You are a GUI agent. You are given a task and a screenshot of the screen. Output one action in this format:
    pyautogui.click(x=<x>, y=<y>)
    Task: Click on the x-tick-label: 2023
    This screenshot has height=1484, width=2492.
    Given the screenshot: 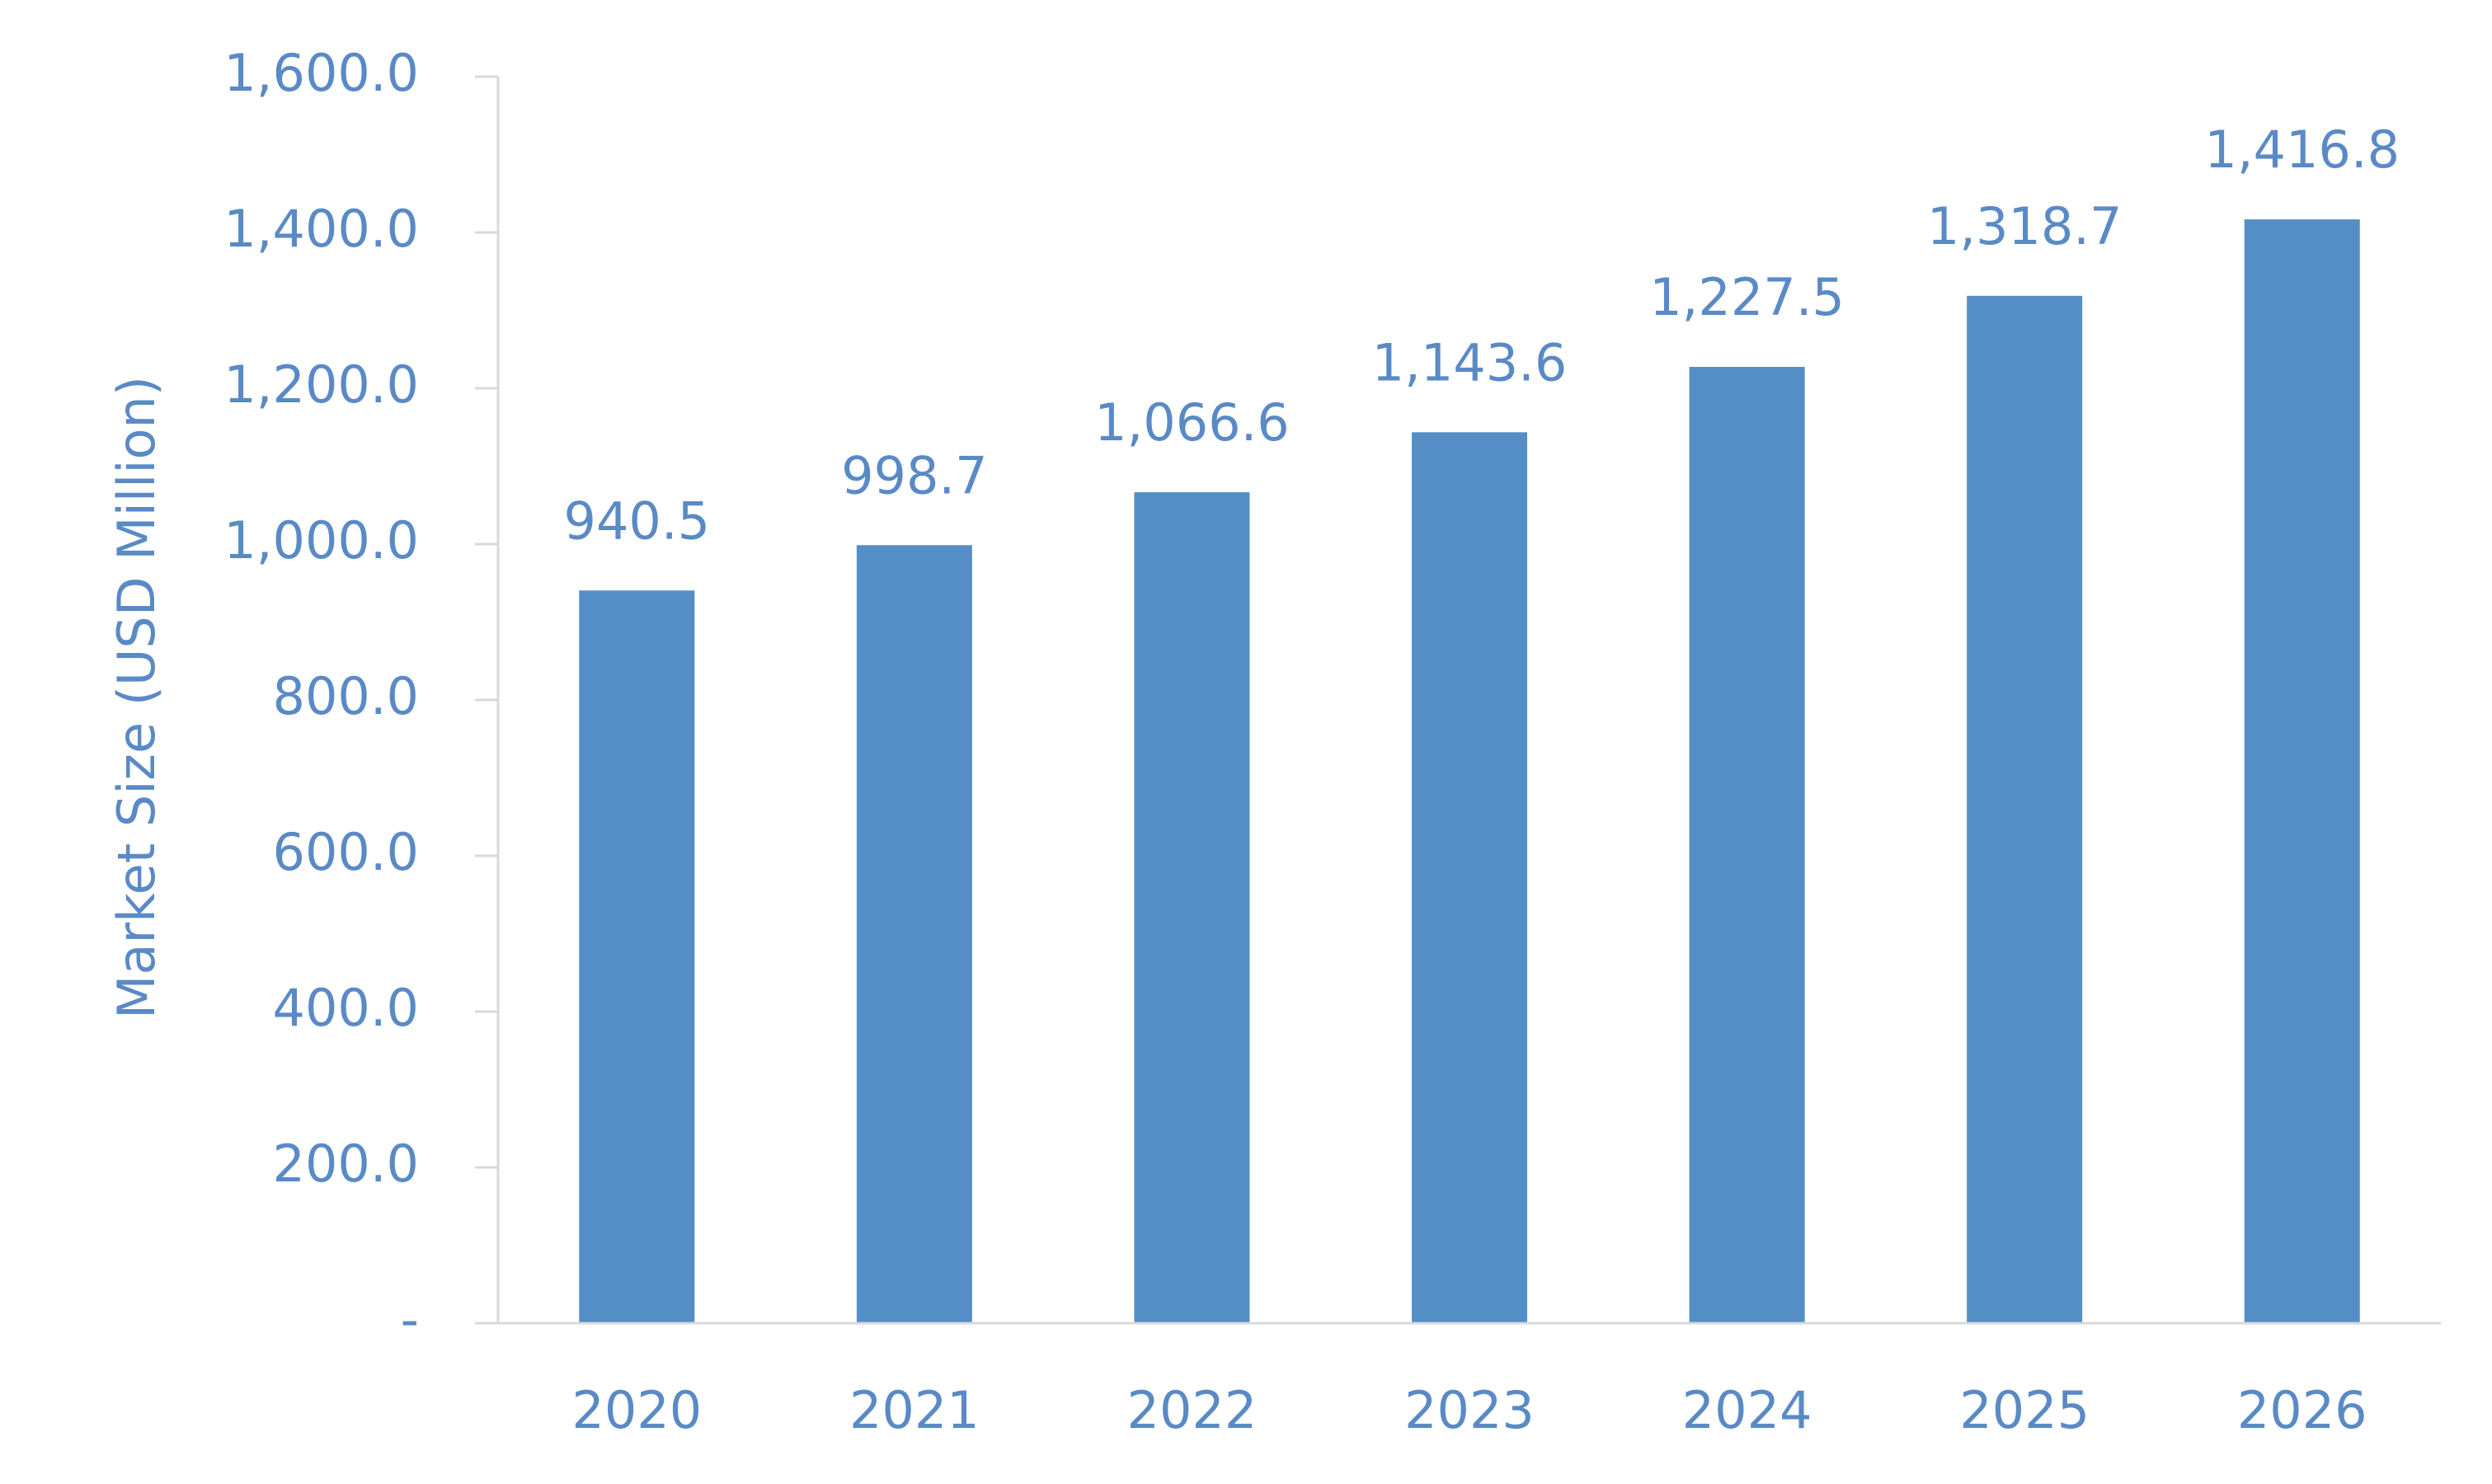 What is the action you would take?
    pyautogui.click(x=1470, y=1410)
    